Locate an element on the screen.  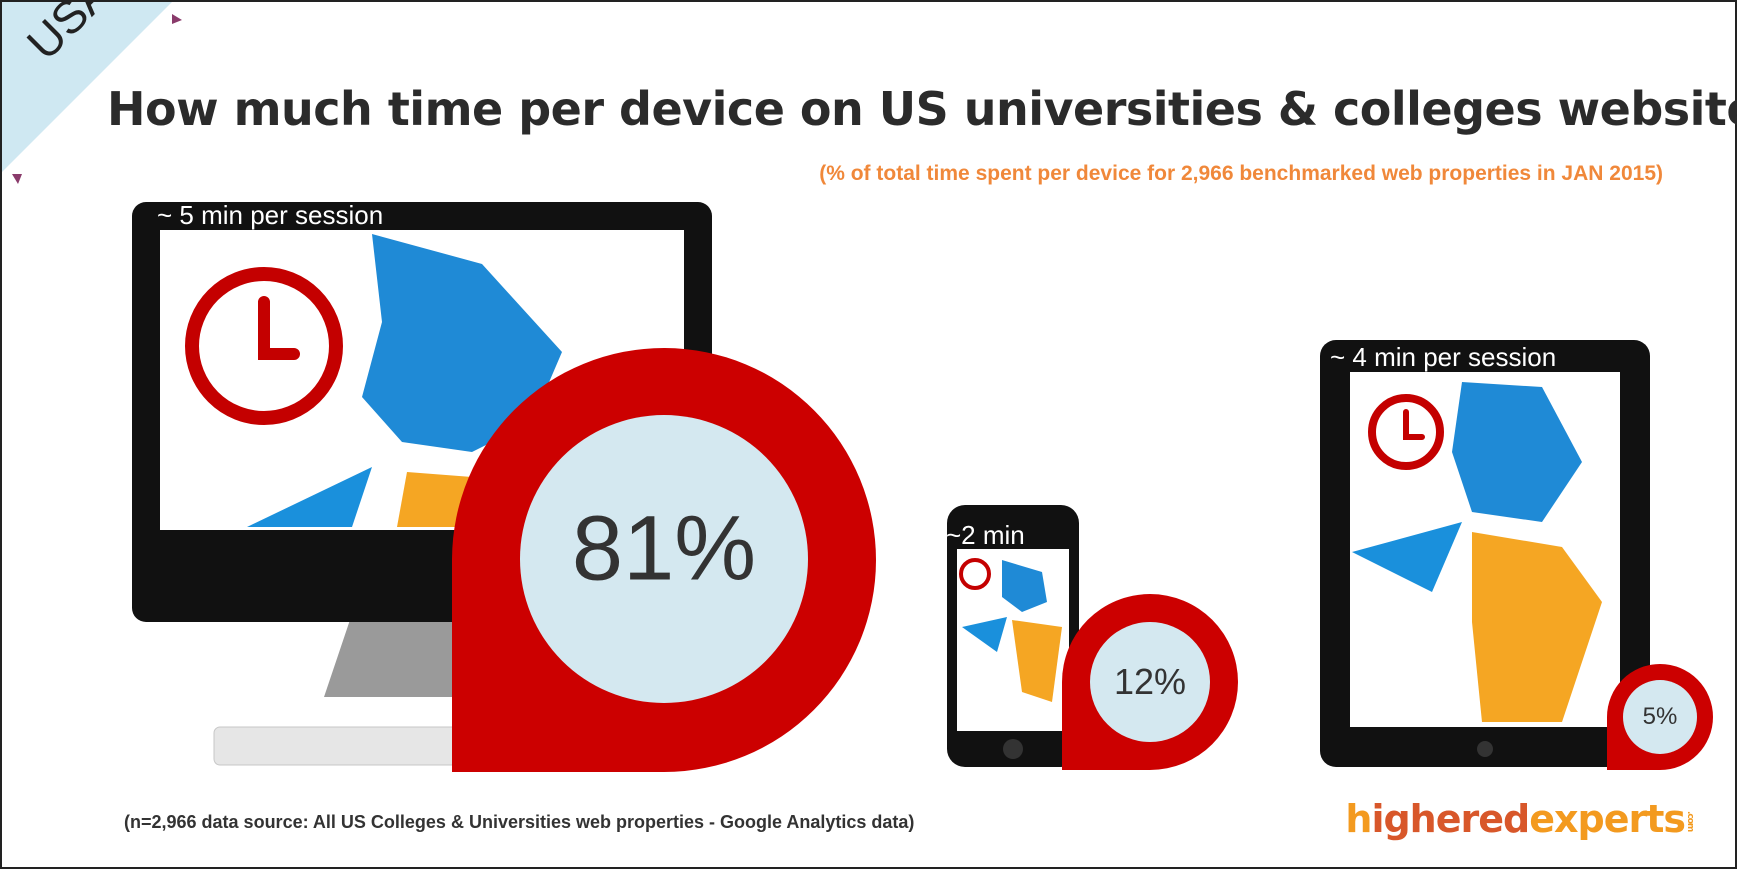
value-label-desktop: 81% is located at coordinates (664, 548).